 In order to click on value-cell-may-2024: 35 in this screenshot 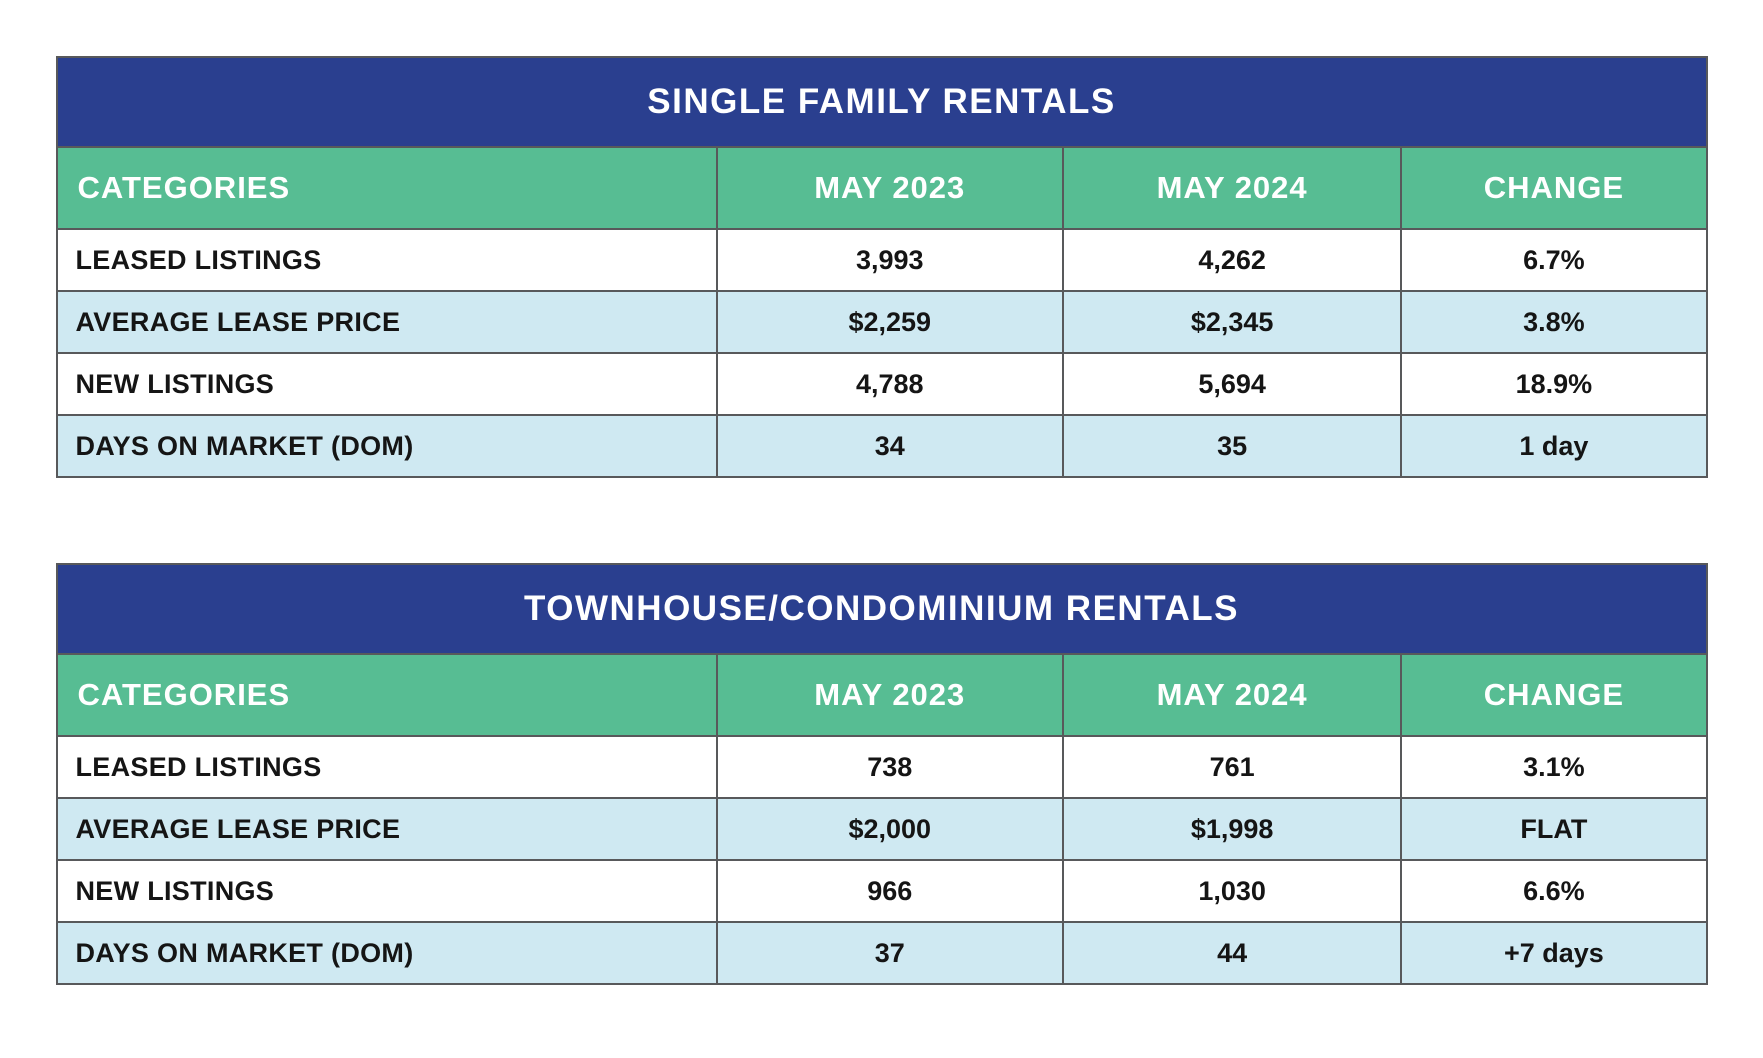, I will do `click(1232, 446)`.